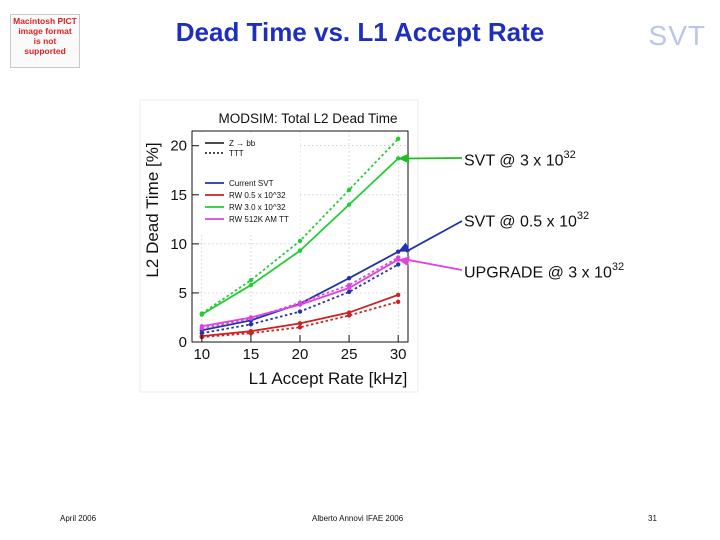 The width and height of the screenshot is (720, 540). I want to click on footer-date: April 2006, so click(78, 518).